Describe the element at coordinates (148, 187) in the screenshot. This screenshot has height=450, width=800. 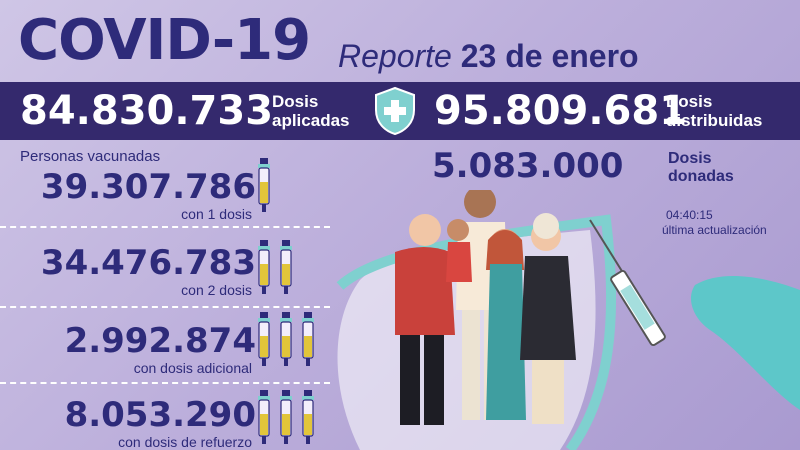
I see `stat-value: 39.307.786` at that location.